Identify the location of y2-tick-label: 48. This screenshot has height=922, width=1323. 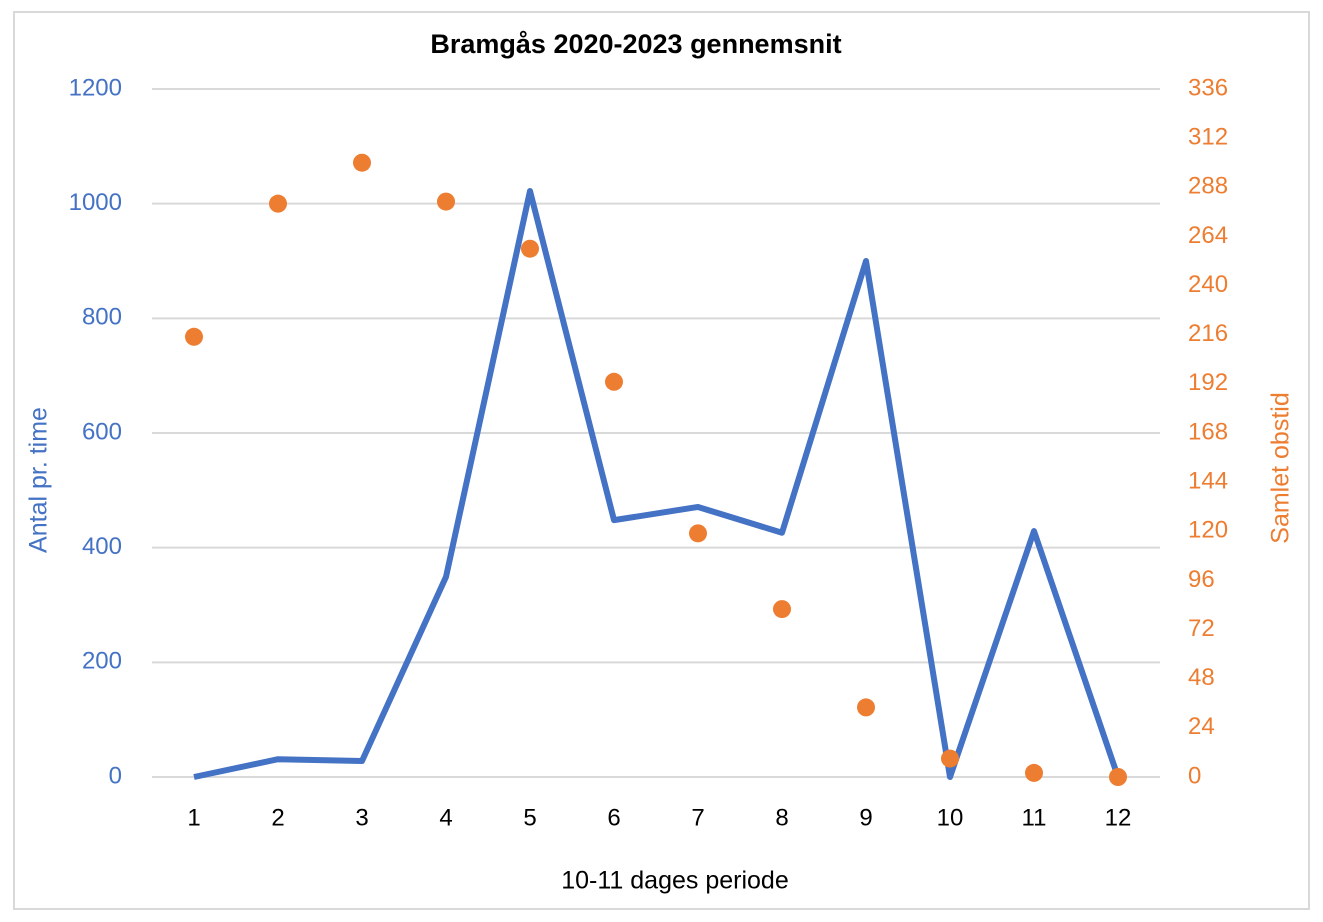
(1201, 677).